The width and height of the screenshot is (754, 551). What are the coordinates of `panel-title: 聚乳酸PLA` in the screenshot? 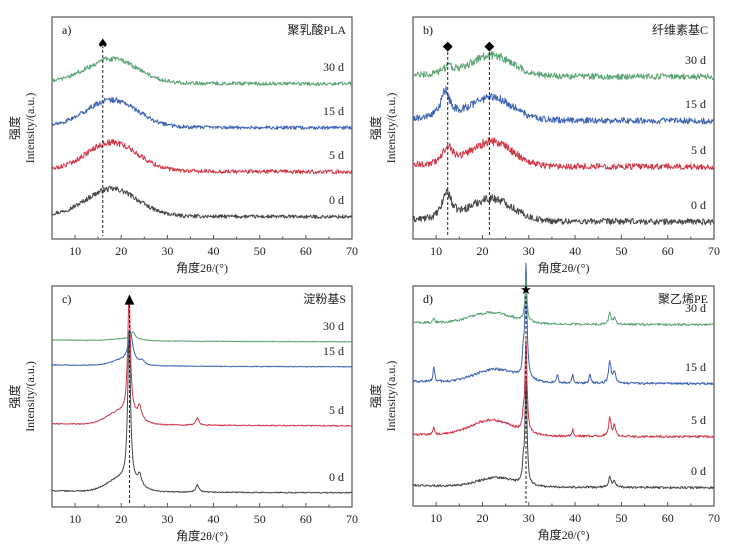 It's located at (316, 29).